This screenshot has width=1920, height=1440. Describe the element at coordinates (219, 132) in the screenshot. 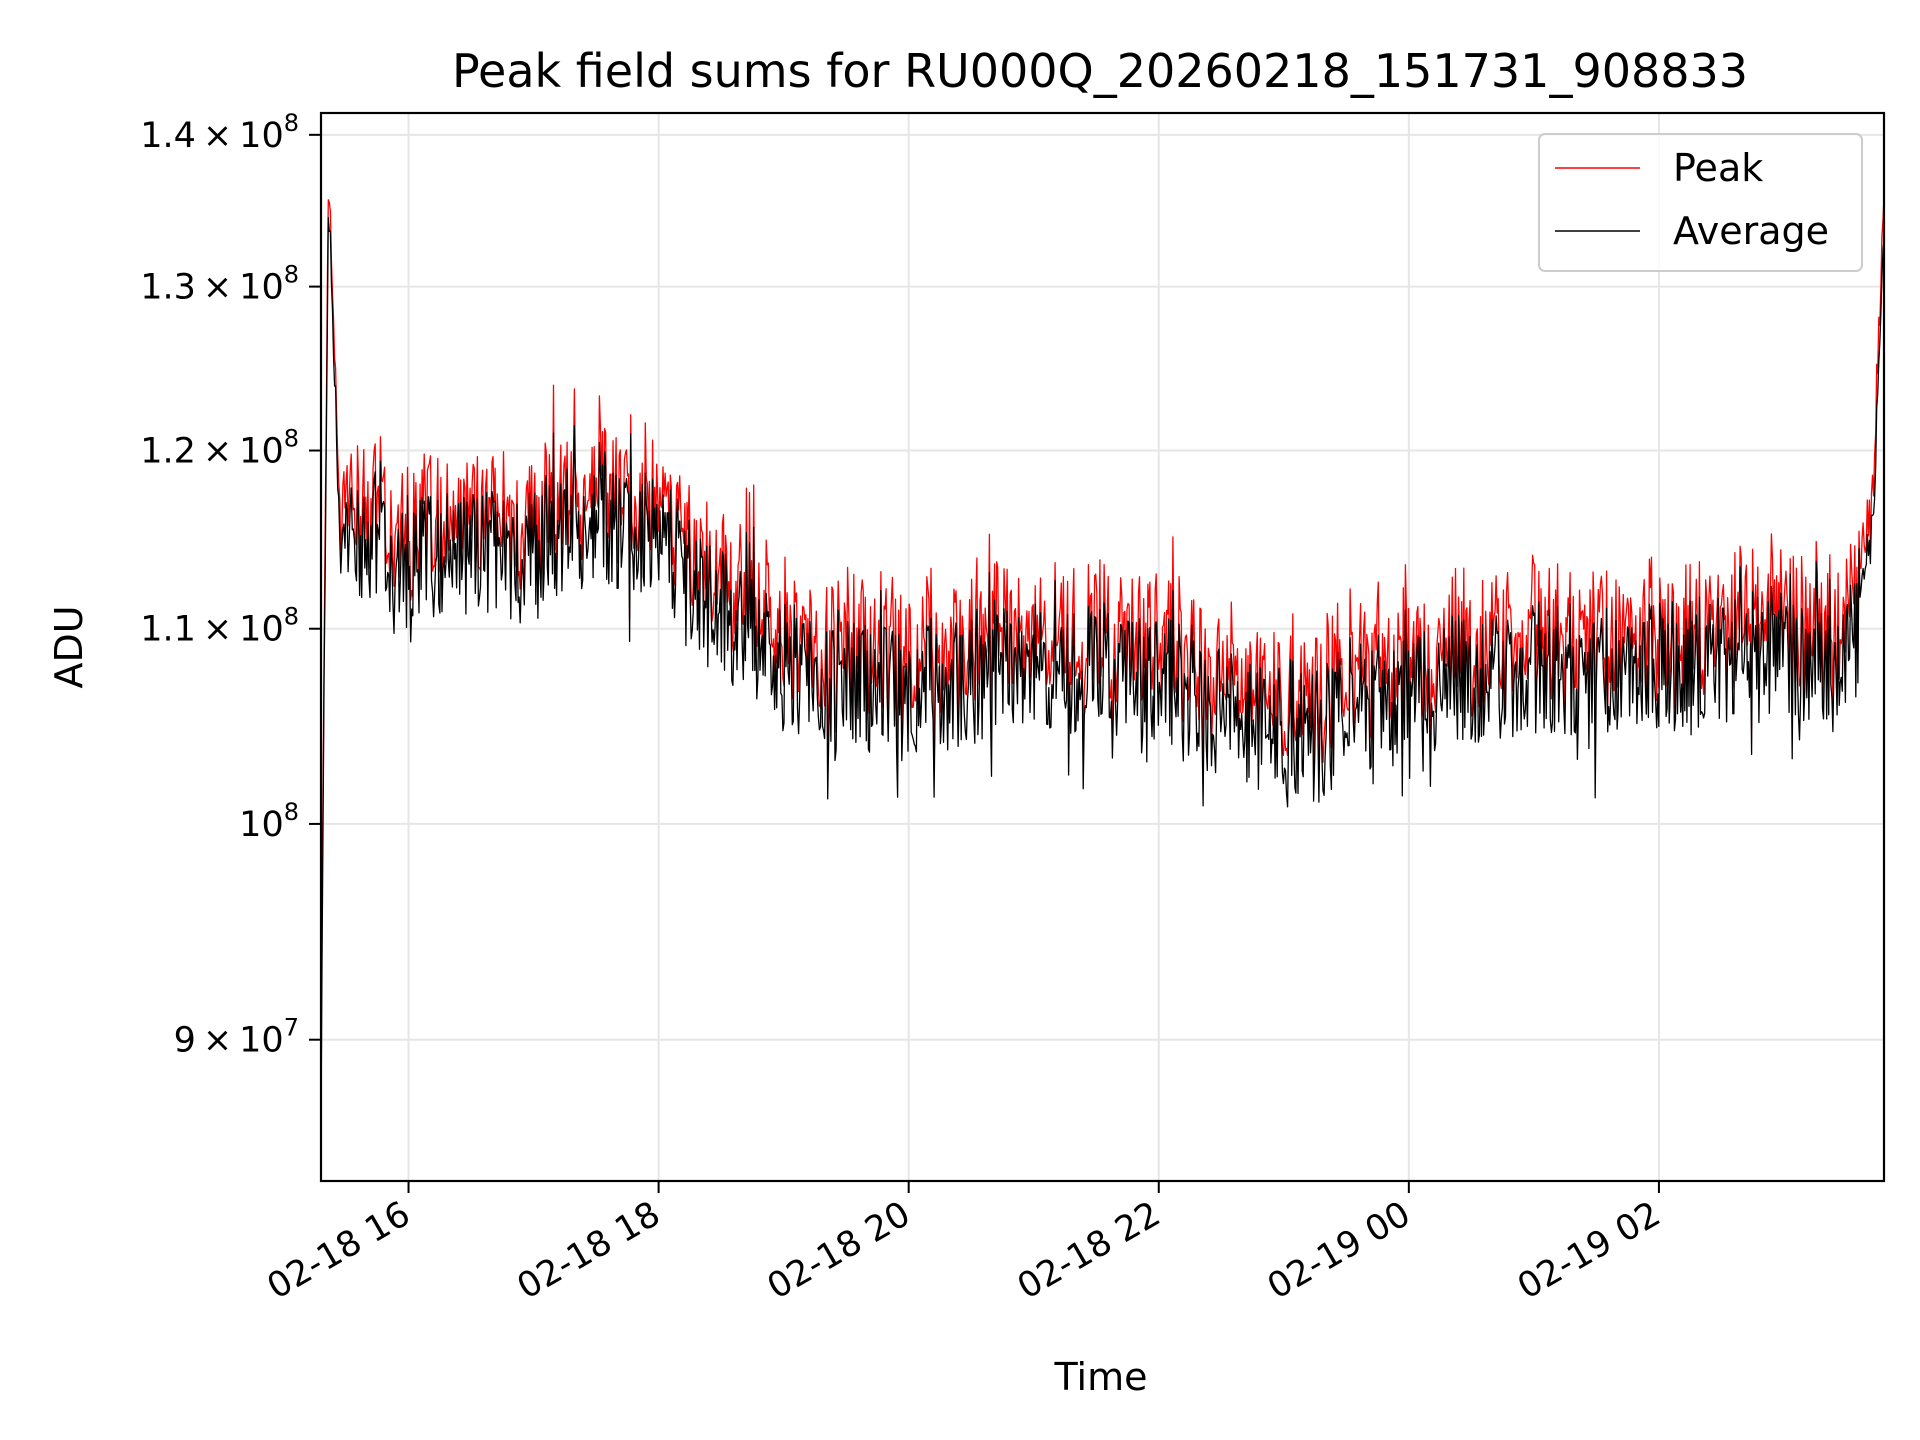

I see `y-tick-label: 1.4 × 108` at that location.